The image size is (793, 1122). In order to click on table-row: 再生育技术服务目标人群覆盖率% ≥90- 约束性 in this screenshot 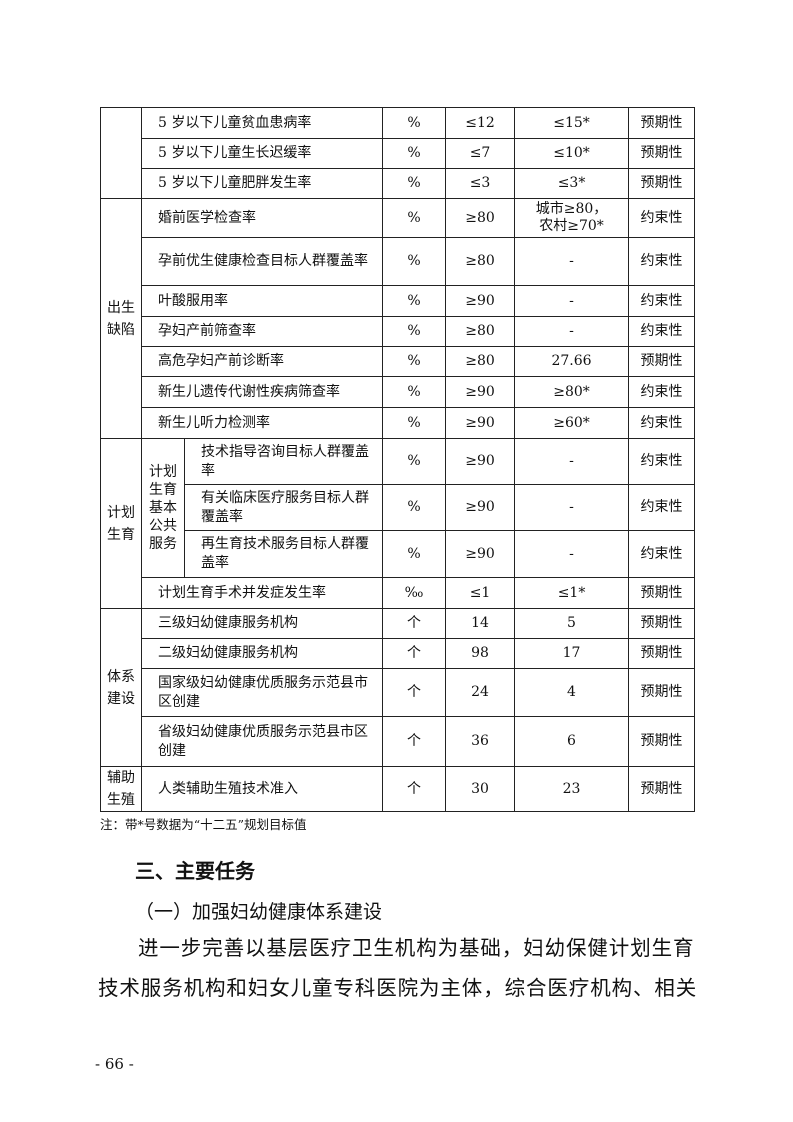, I will do `click(398, 554)`.